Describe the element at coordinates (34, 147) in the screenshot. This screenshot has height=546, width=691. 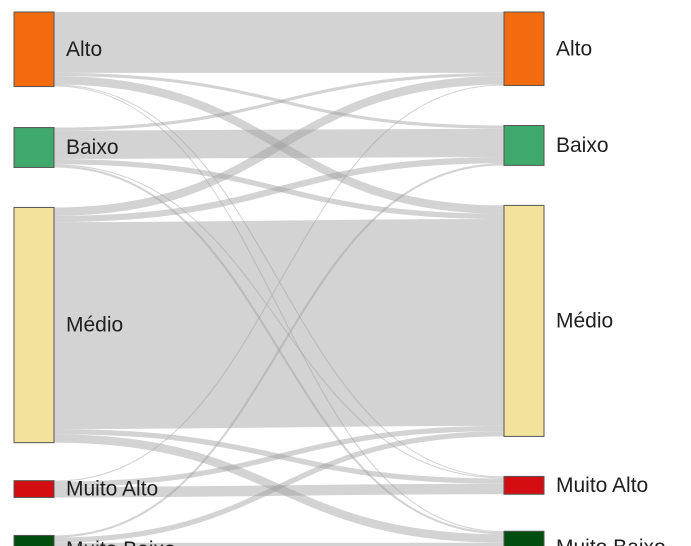
I see `left-node-baixo` at that location.